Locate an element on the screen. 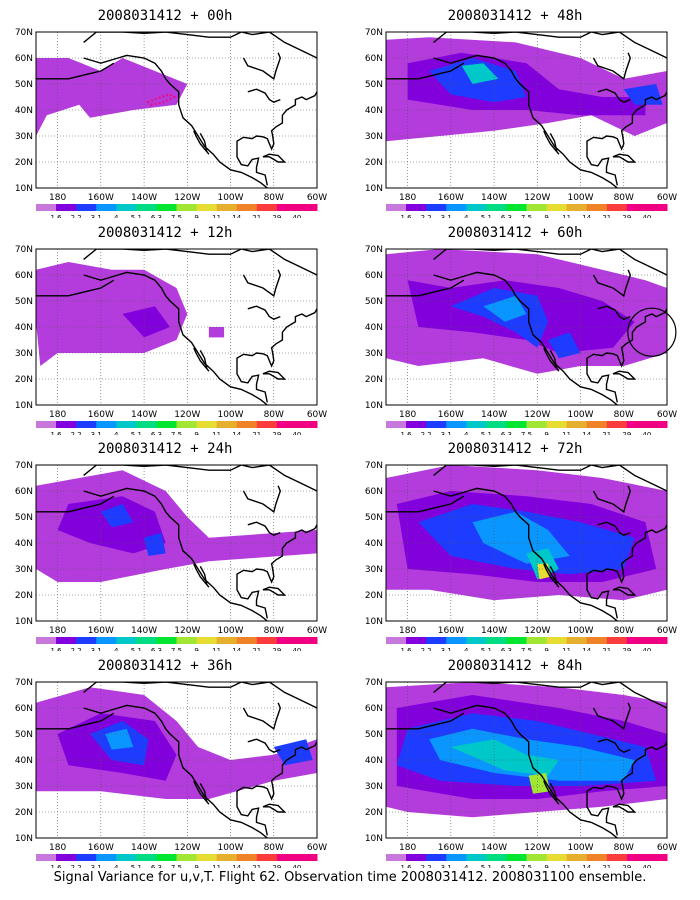 The height and width of the screenshot is (900, 700). lon-tick-label: 140W is located at coordinates (494, 631).